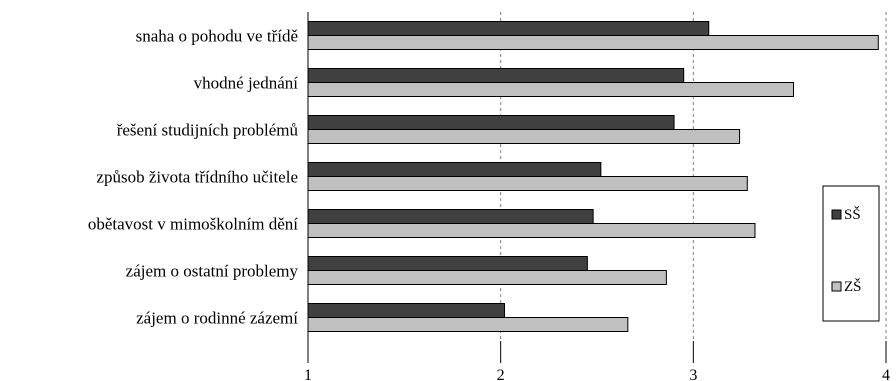 The height and width of the screenshot is (381, 896). Describe the element at coordinates (197, 177) in the screenshot. I see `category-label-3: způsob života třídního učitele` at that location.